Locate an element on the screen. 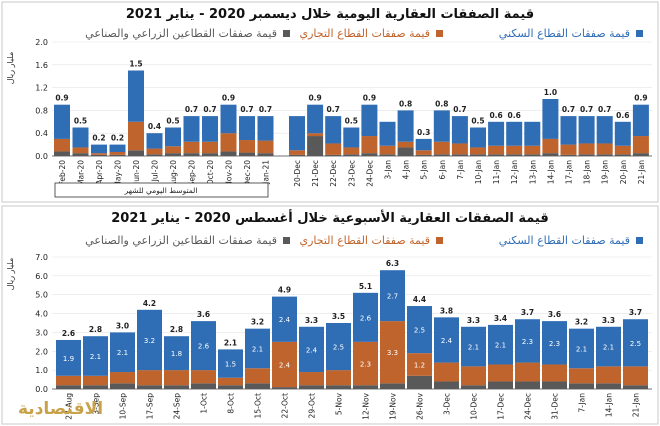 The width and height of the screenshot is (660, 426). x-tick-label: 10-Jan is located at coordinates (478, 172).